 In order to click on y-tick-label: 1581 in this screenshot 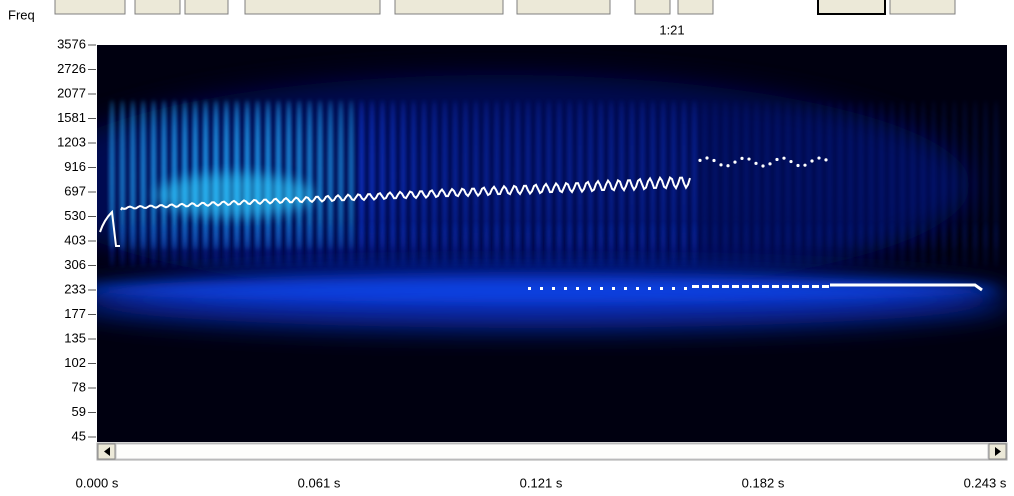, I will do `click(71, 117)`.